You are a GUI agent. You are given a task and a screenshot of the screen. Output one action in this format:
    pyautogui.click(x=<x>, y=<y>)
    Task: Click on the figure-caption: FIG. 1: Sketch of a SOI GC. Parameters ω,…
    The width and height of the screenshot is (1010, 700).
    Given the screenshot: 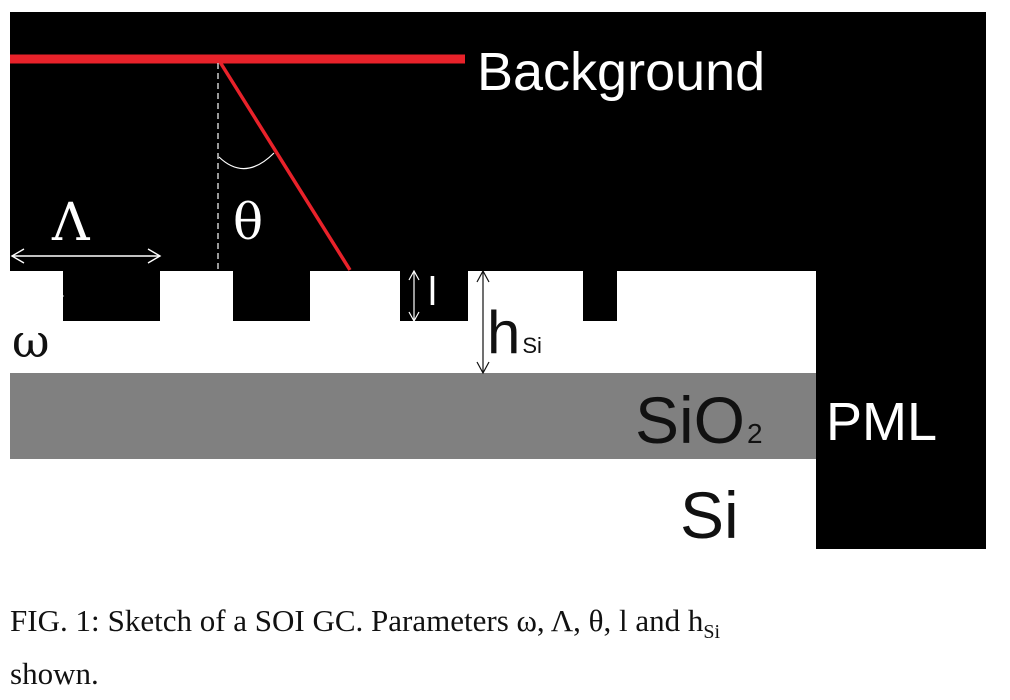 What is the action you would take?
    pyautogui.click(x=505, y=647)
    